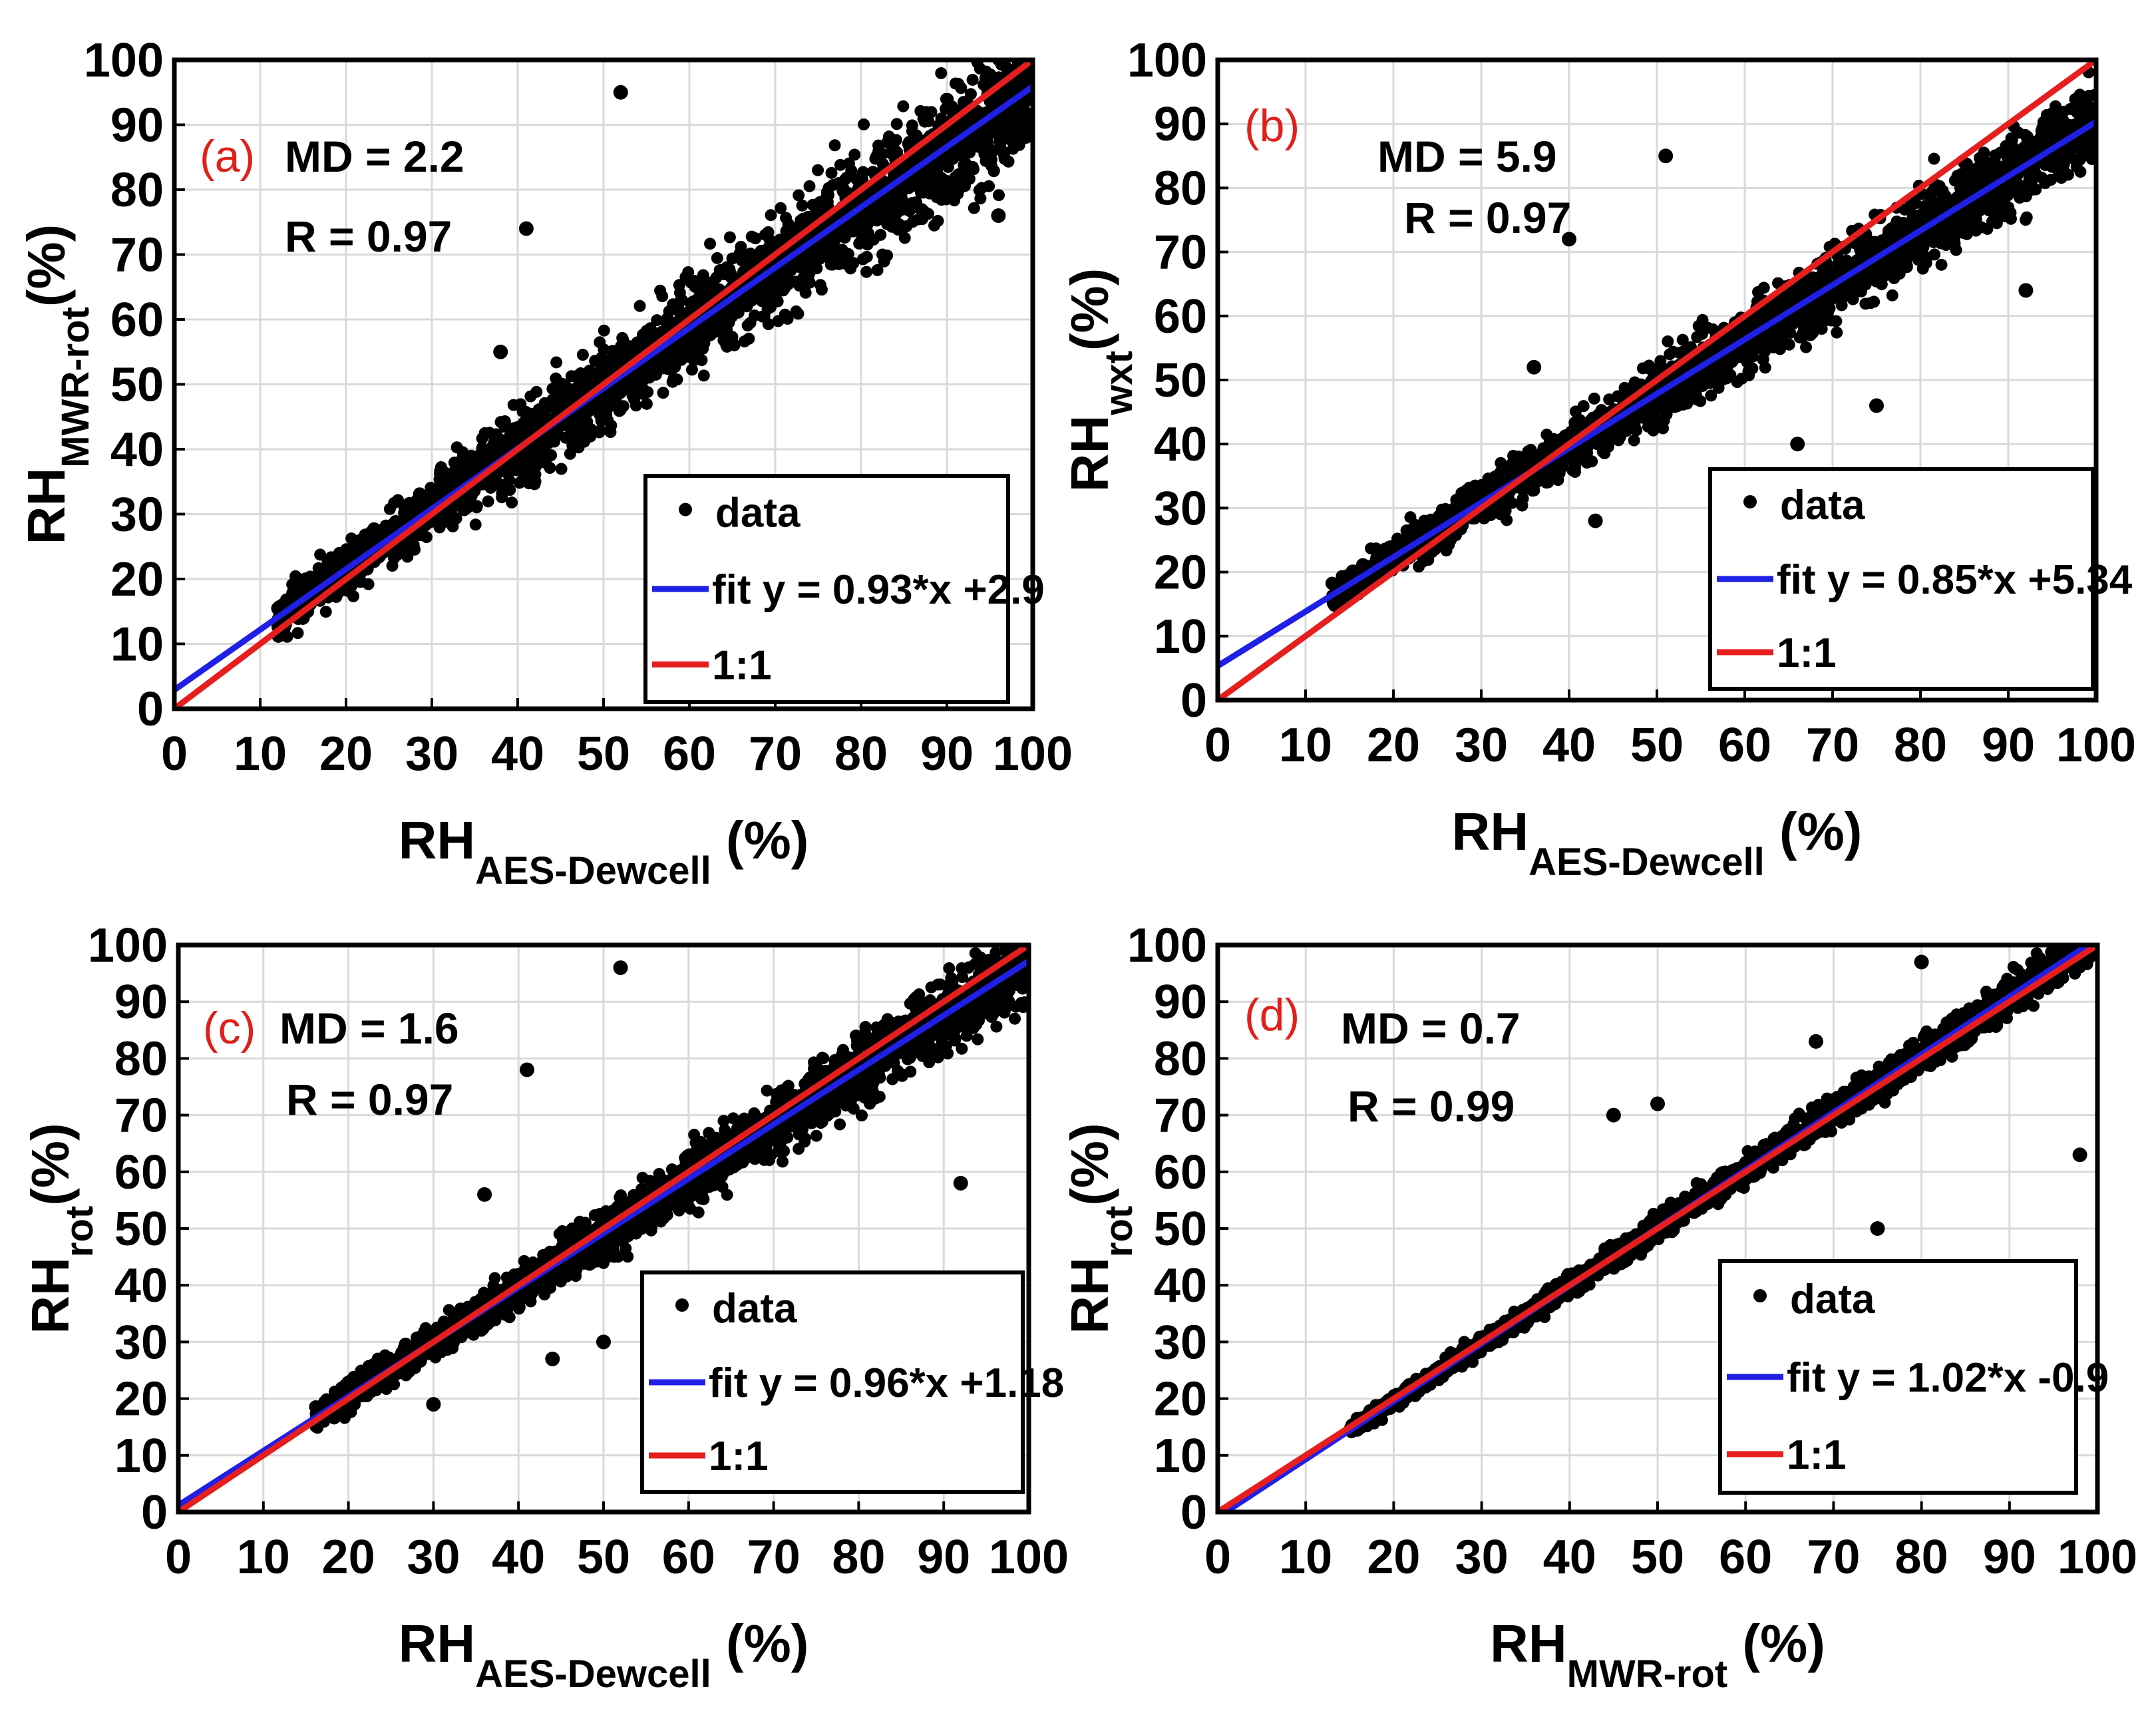 Image resolution: width=2156 pixels, height=1727 pixels. Describe the element at coordinates (775, 754) in the screenshot. I see `x-tick-label: 70` at that location.